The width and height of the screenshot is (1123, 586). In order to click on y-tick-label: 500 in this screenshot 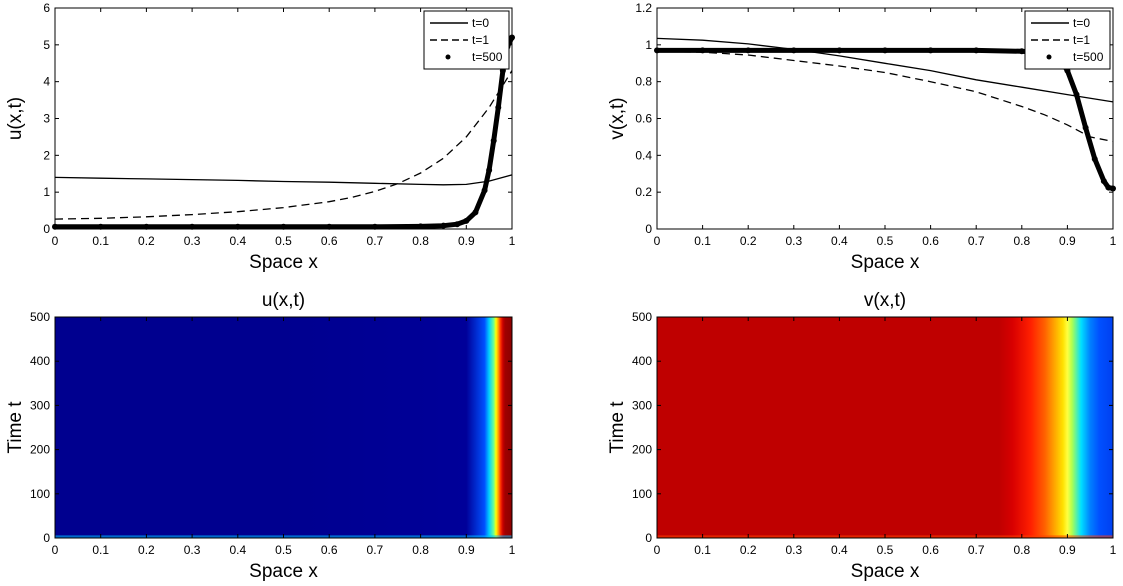, I will do `click(40, 317)`.